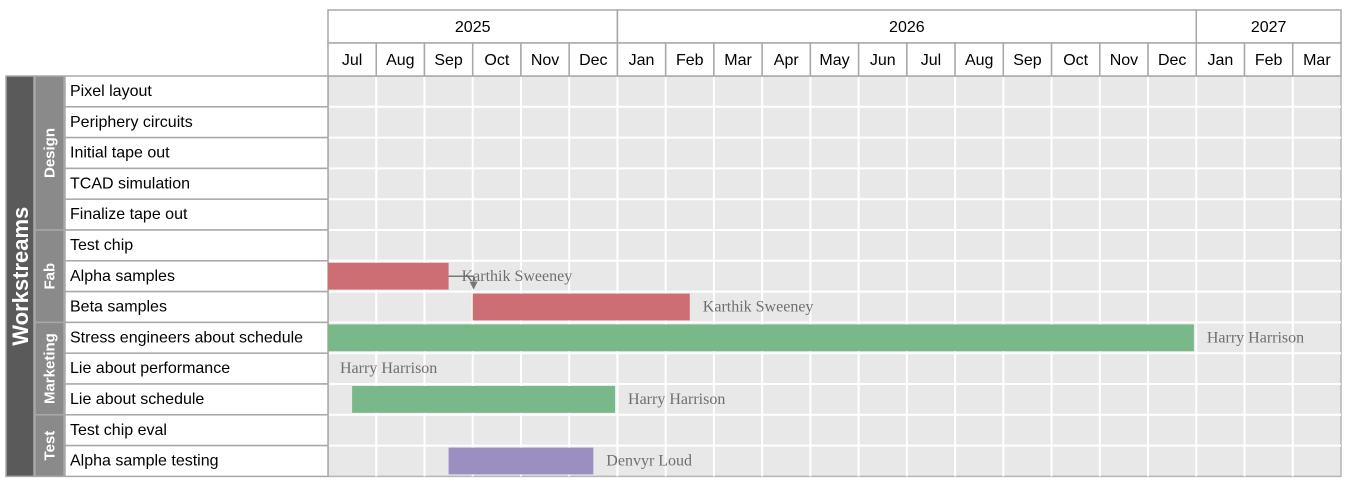 This screenshot has width=1353, height=488. What do you see at coordinates (118, 430) in the screenshot?
I see `task-name: Test chip eval` at bounding box center [118, 430].